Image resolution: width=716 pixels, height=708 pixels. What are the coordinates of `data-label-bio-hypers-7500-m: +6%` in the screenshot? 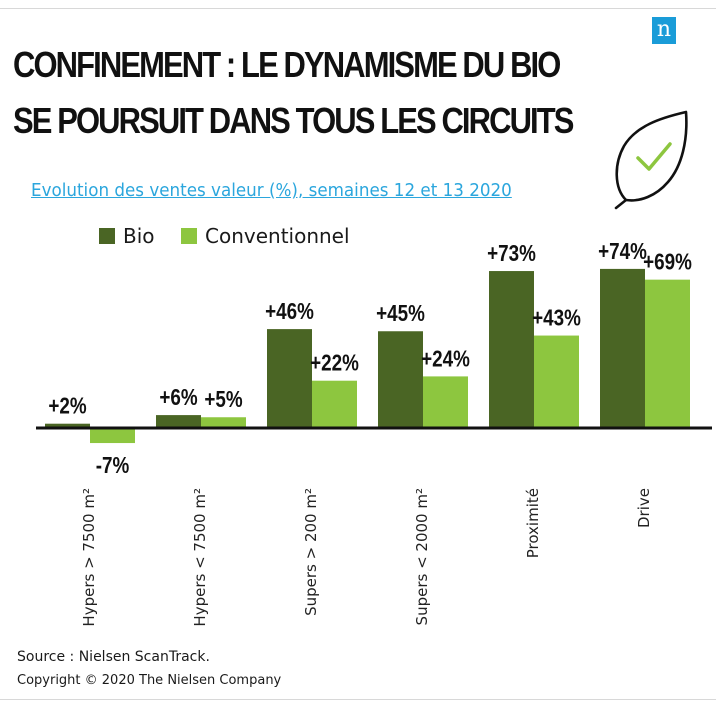 It's located at (178, 397).